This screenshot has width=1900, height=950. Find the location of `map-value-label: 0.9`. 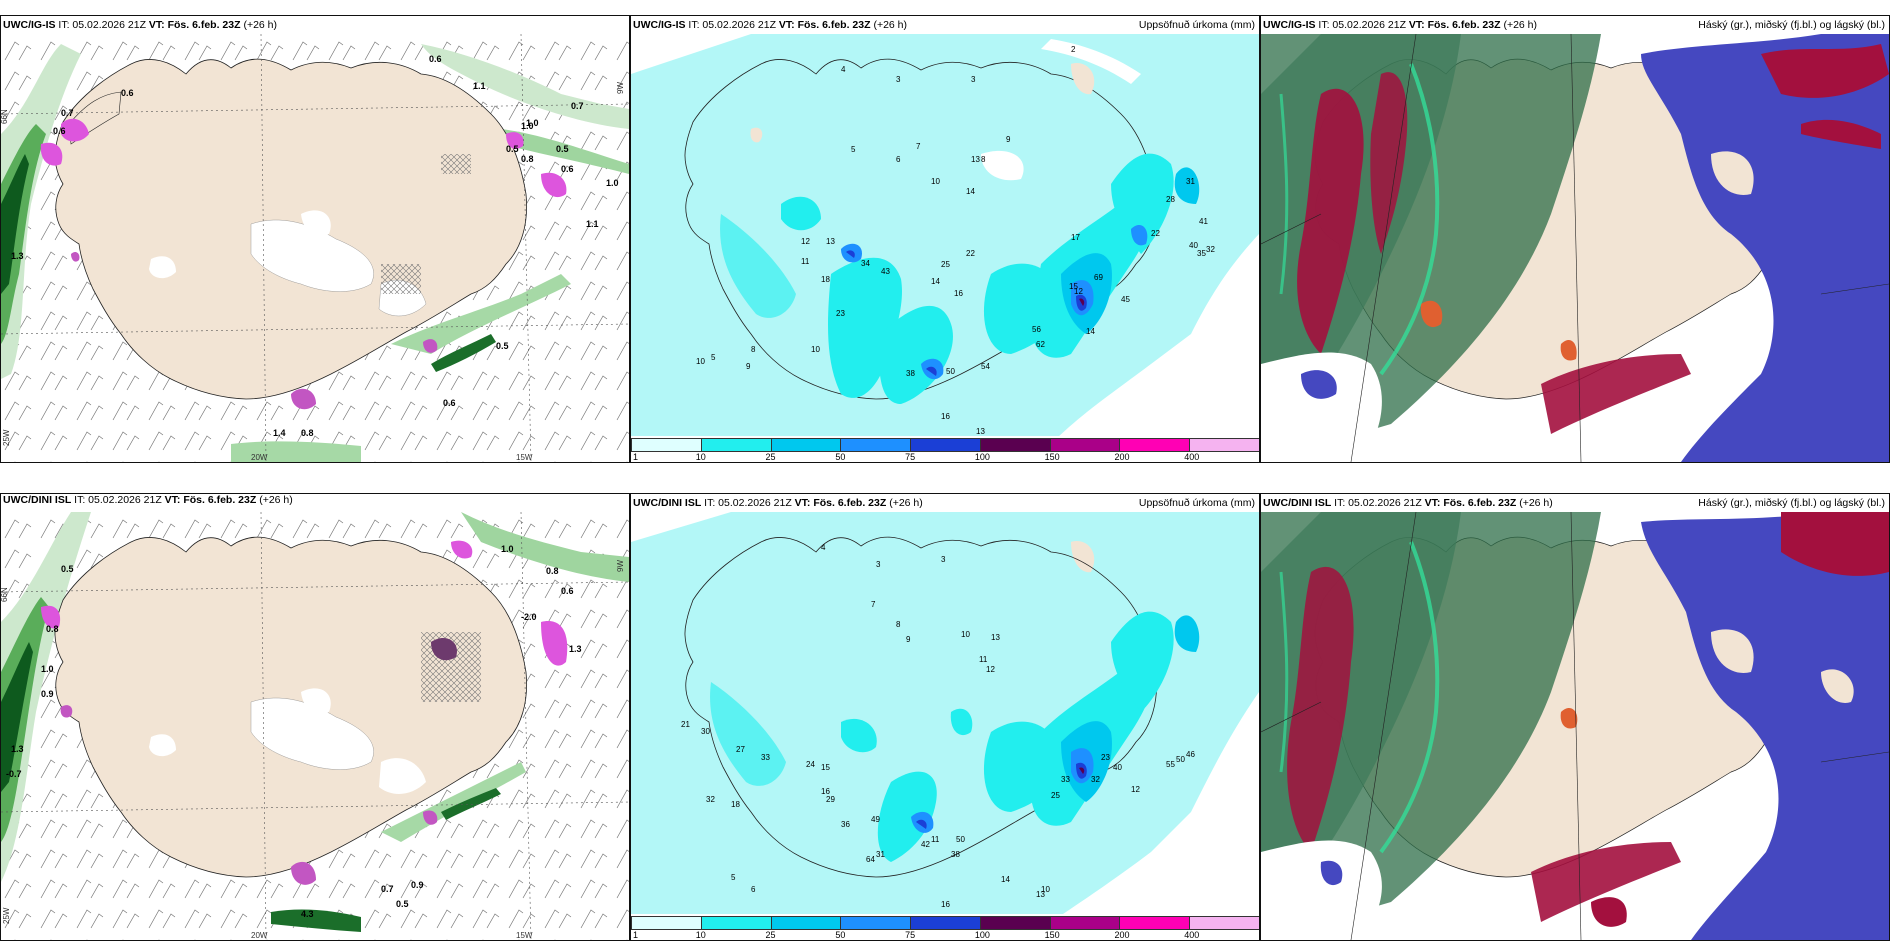

map-value-label: 0.9 is located at coordinates (417, 885).